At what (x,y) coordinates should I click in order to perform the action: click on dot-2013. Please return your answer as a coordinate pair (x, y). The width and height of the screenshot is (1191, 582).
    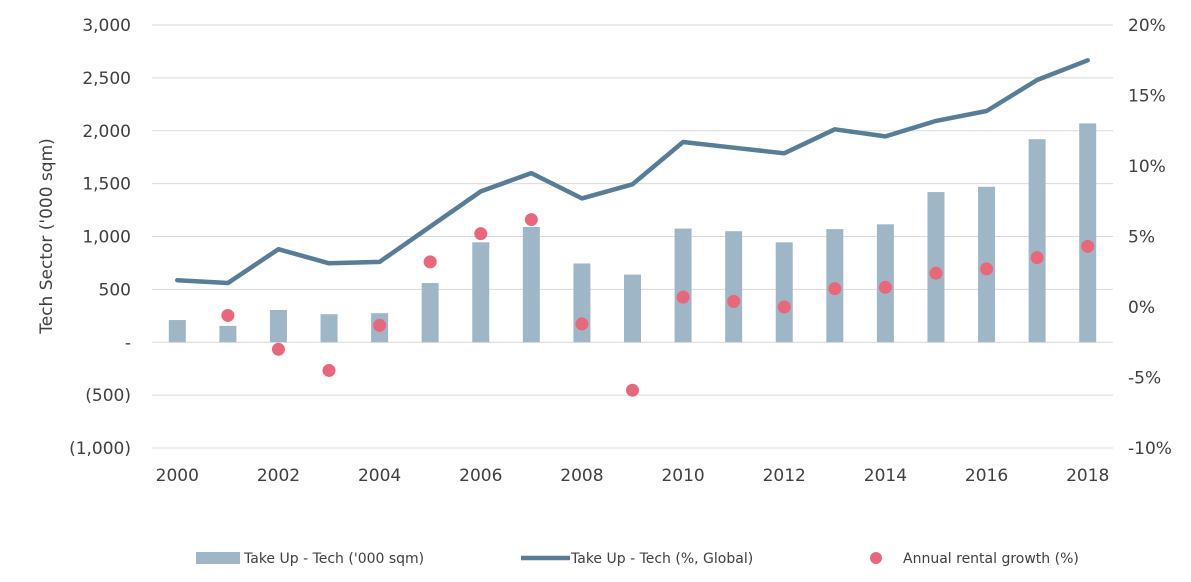
    Looking at the image, I should click on (835, 289).